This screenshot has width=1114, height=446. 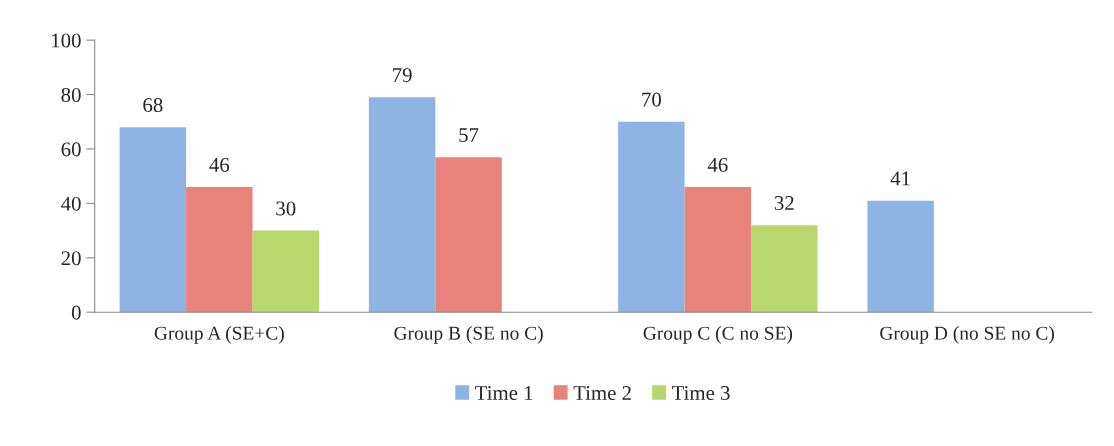 What do you see at coordinates (286, 208) in the screenshot?
I see `data-label: 30` at bounding box center [286, 208].